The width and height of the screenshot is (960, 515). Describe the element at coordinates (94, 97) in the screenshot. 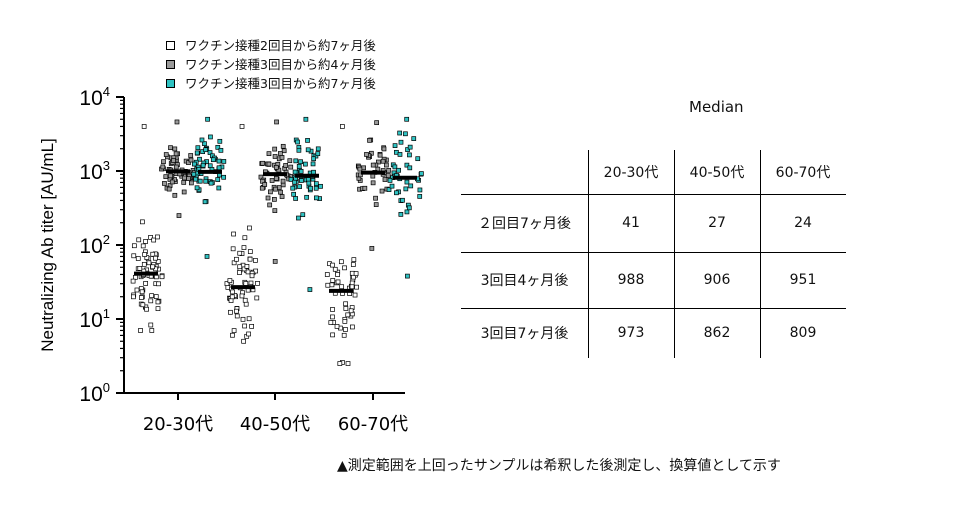

I see `y-tick-label: 10⁴` at that location.